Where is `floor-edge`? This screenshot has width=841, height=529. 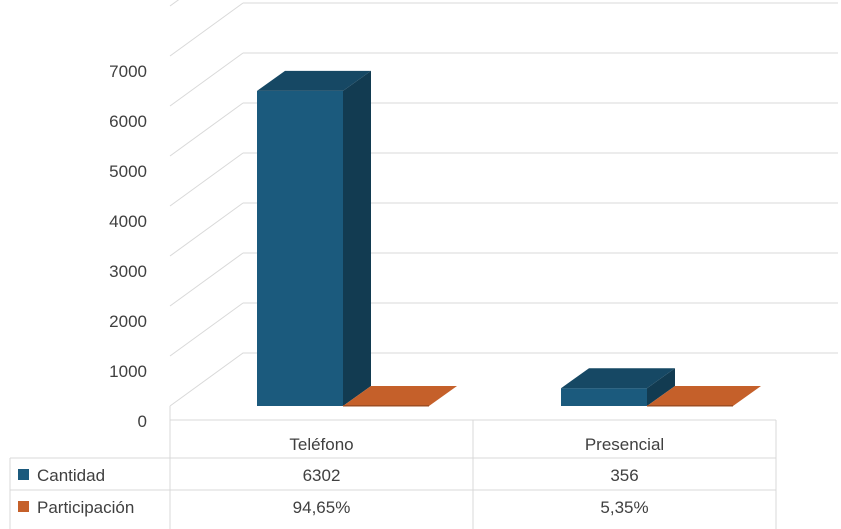 floor-edge is located at coordinates (503, 379).